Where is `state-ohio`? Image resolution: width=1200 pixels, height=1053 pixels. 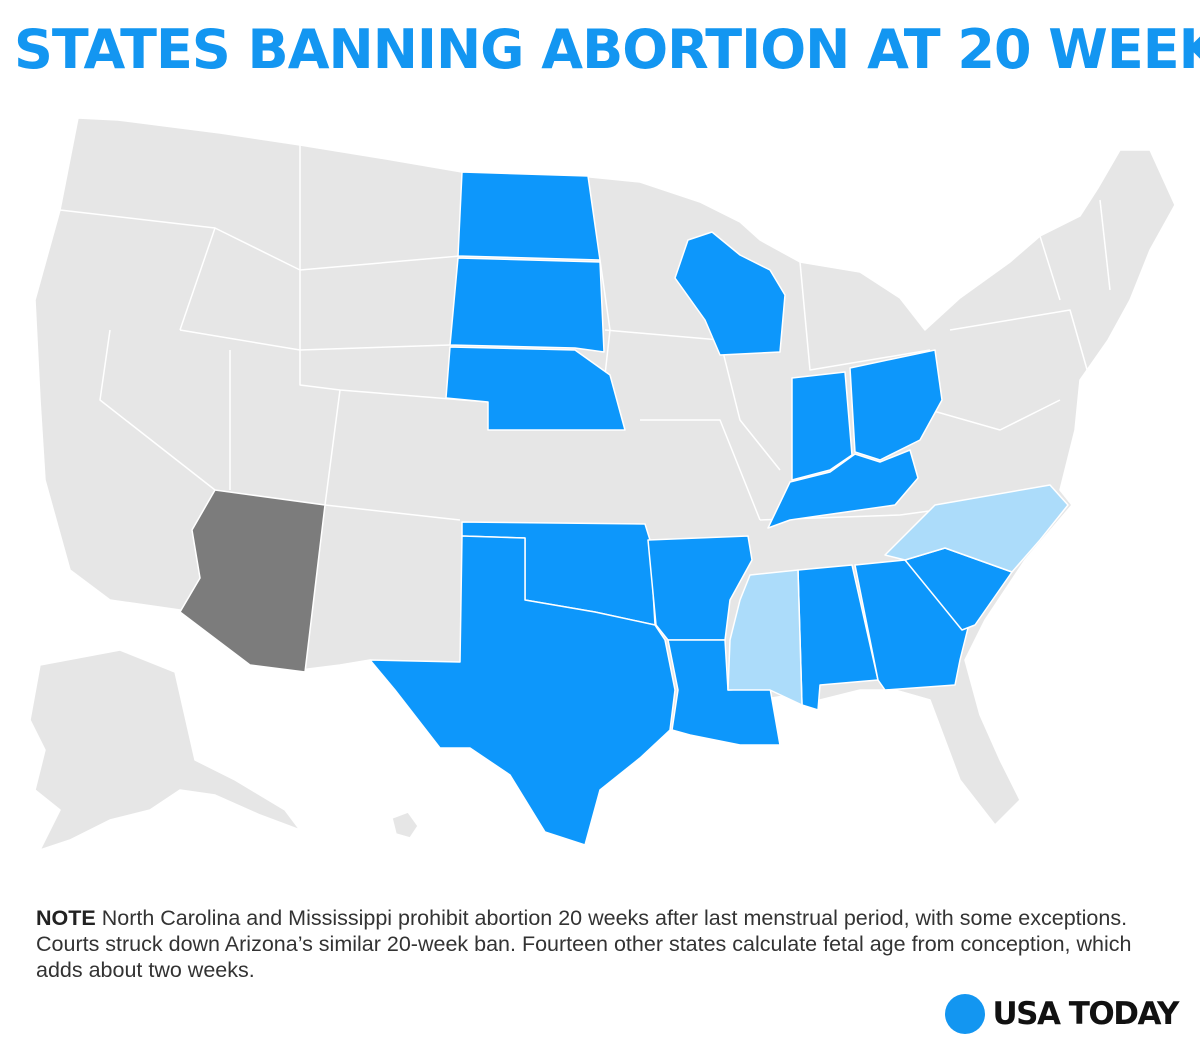
state-ohio is located at coordinates (896, 405).